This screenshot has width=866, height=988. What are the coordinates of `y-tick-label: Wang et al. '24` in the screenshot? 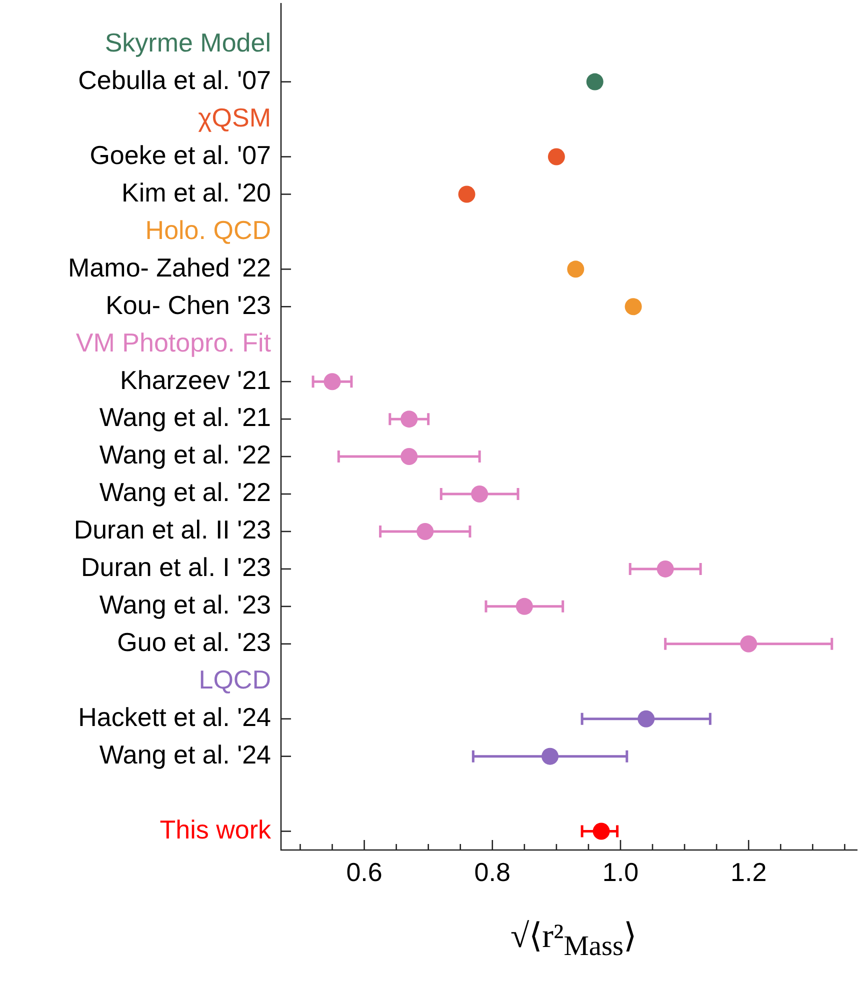 It's located at (185, 754).